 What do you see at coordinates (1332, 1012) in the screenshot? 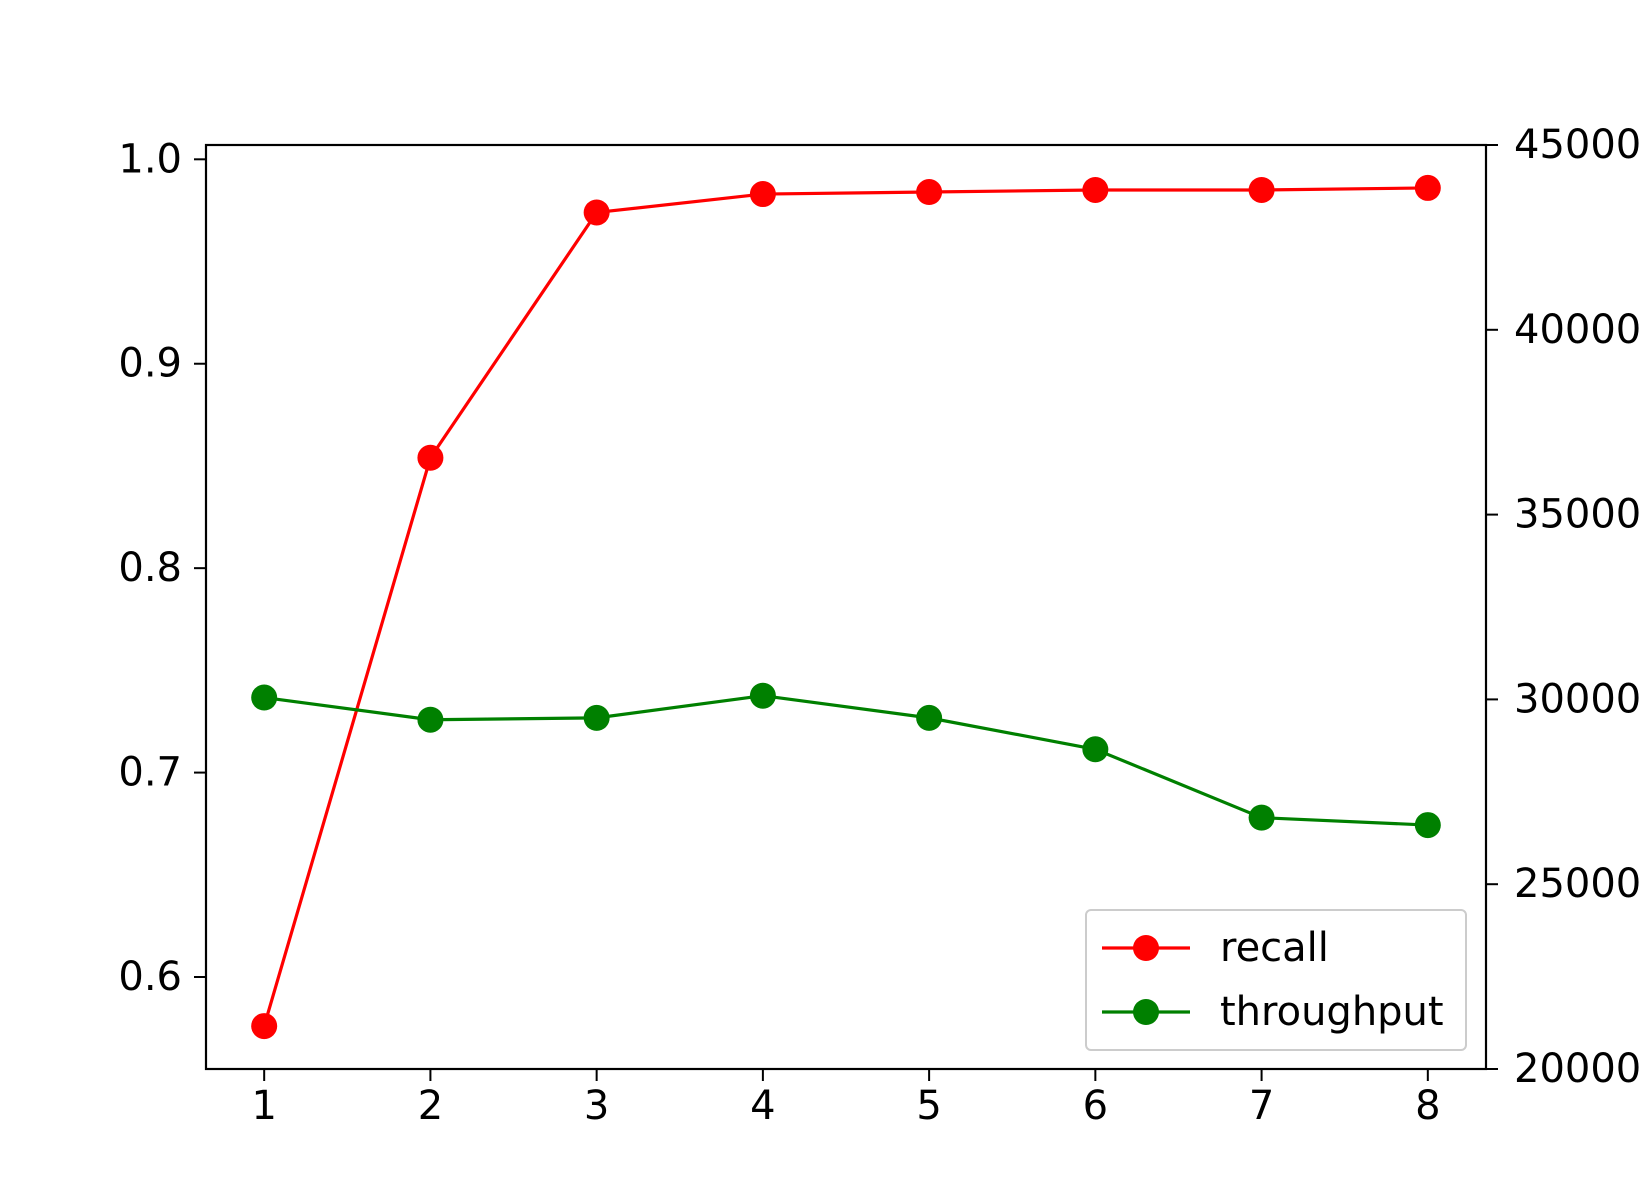
I see `legend-label: throughput` at bounding box center [1332, 1012].